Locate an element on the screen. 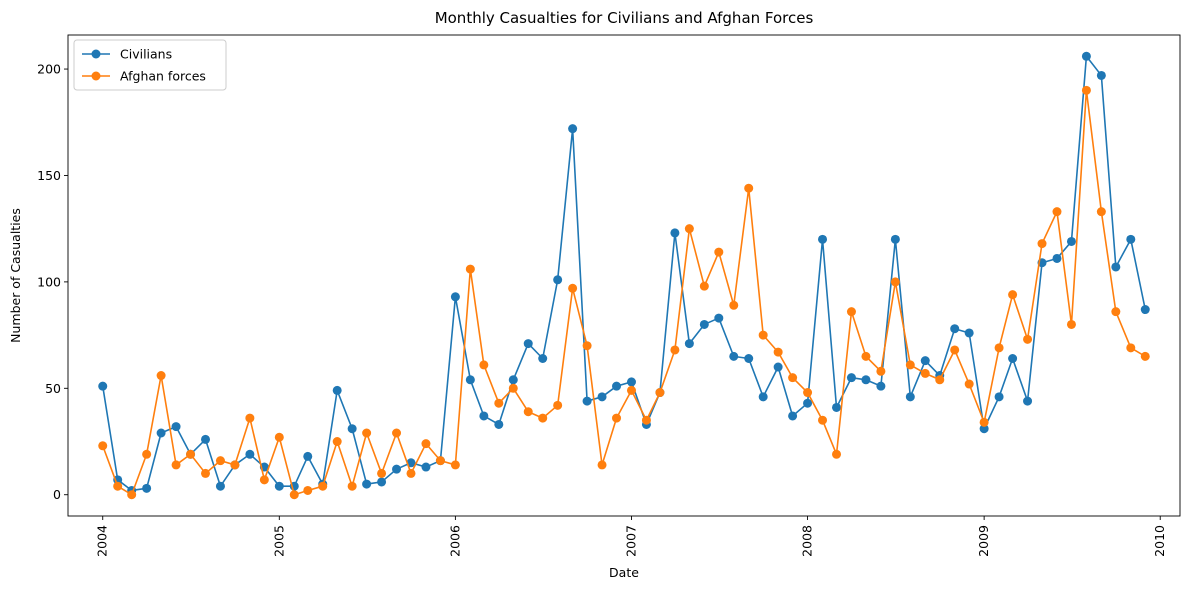 This screenshot has width=1189, height=590. y-axis-ticks: 0 50 100 150 200 is located at coordinates (52, 282).